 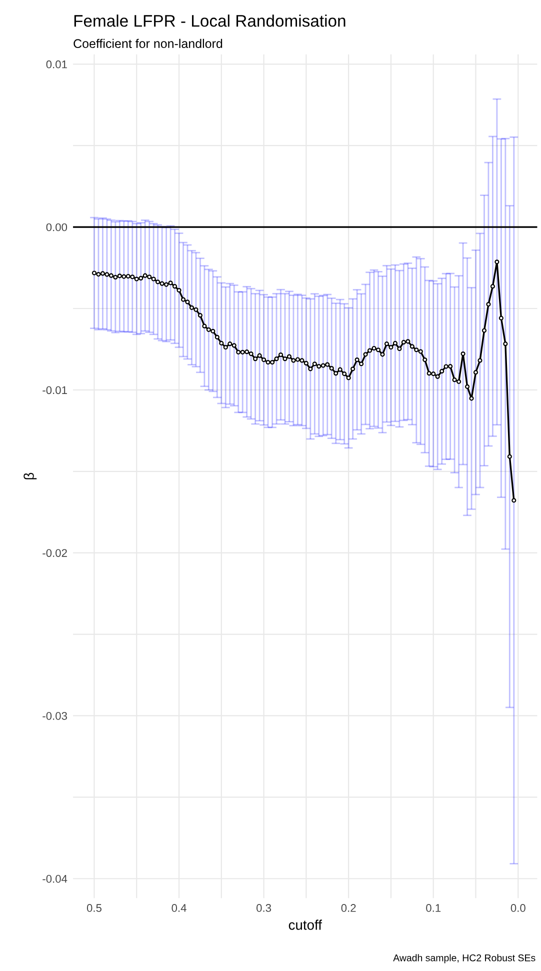 What do you see at coordinates (348, 908) in the screenshot?
I see `x-tick-label: 0.2` at bounding box center [348, 908].